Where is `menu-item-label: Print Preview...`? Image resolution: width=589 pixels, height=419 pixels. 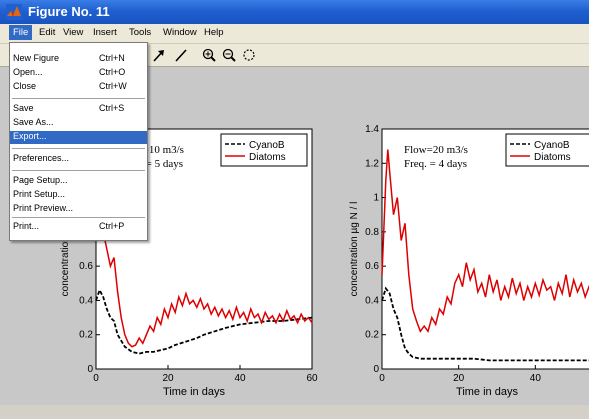 menu-item-label: Print Preview... is located at coordinates (43, 208).